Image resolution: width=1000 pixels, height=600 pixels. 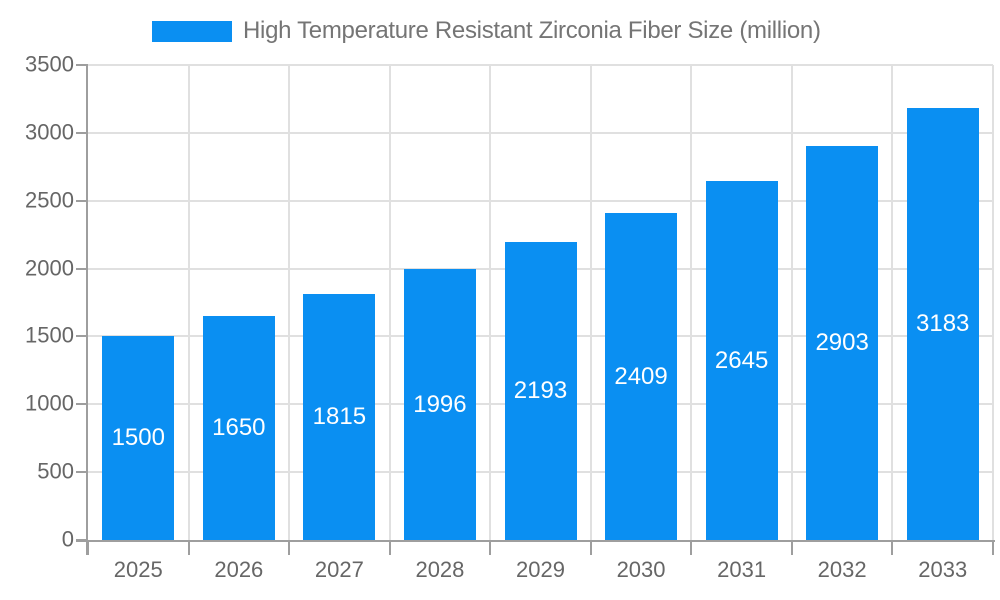 What do you see at coordinates (49, 64) in the screenshot?
I see `y-tick-label: 3500` at bounding box center [49, 64].